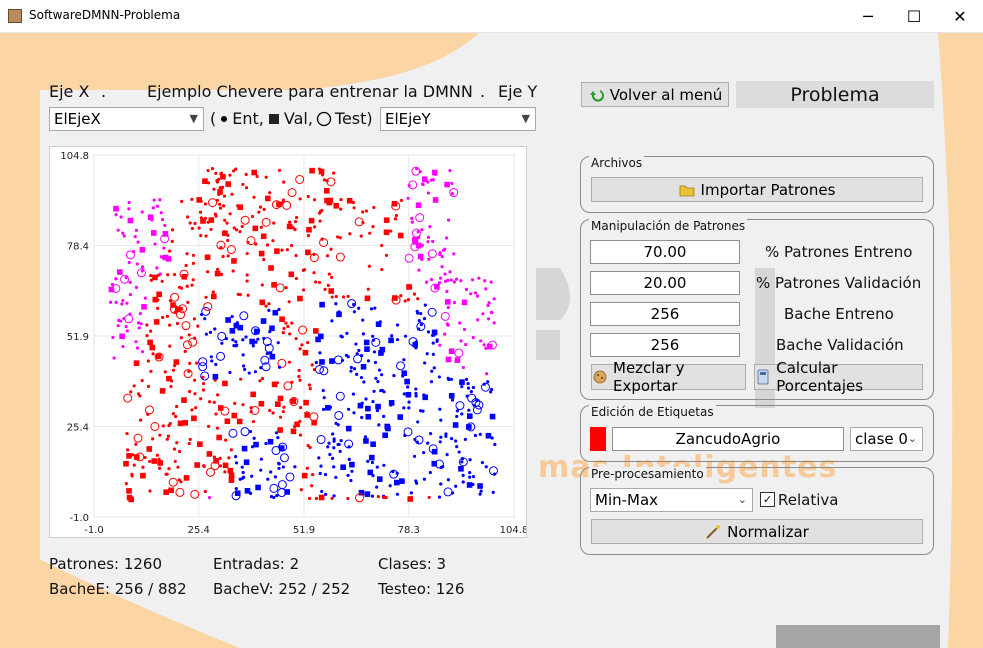  I want to click on calculate-percentages-button: Calcular Porcentajes, so click(838, 377).